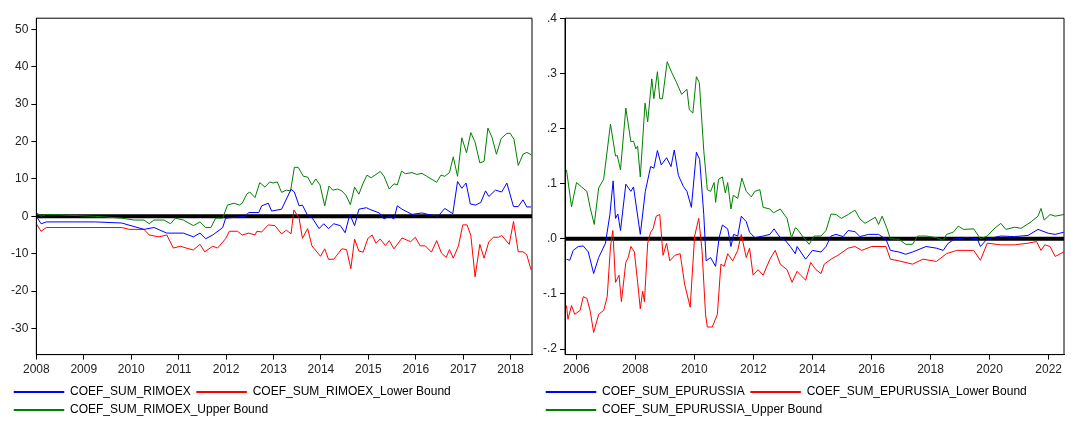 This screenshot has height=436, width=1079. What do you see at coordinates (552, 182) in the screenshot?
I see `y-tick-label: .1` at bounding box center [552, 182].